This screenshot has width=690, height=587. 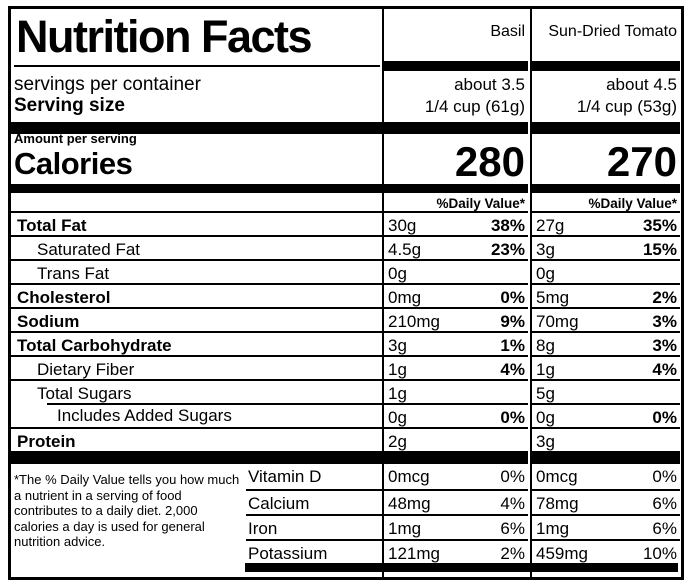 I want to click on nutrient-label: Includes Added Sugars, so click(x=144, y=415).